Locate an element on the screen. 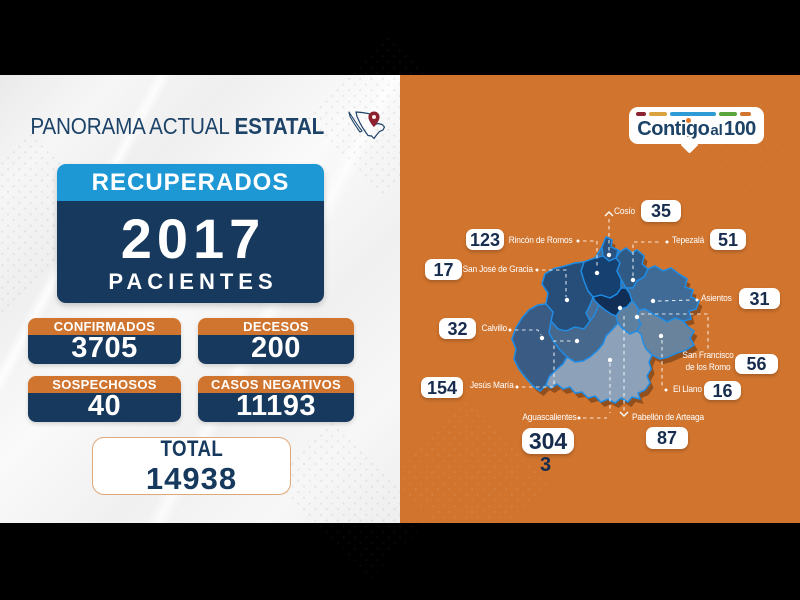  total-label: TOTAL is located at coordinates (191, 448).